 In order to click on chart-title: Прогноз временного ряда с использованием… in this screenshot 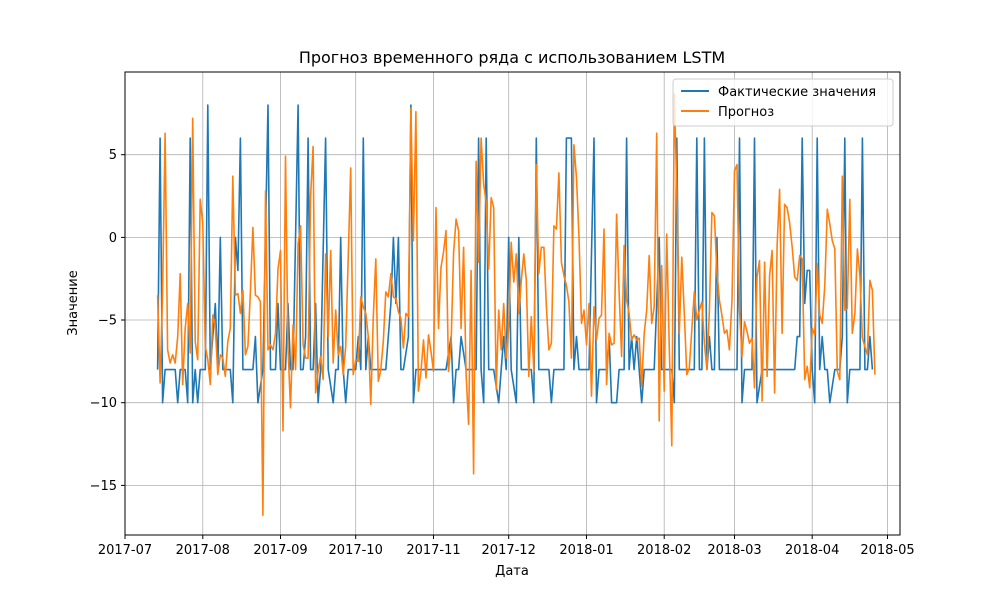, I will do `click(512, 57)`.